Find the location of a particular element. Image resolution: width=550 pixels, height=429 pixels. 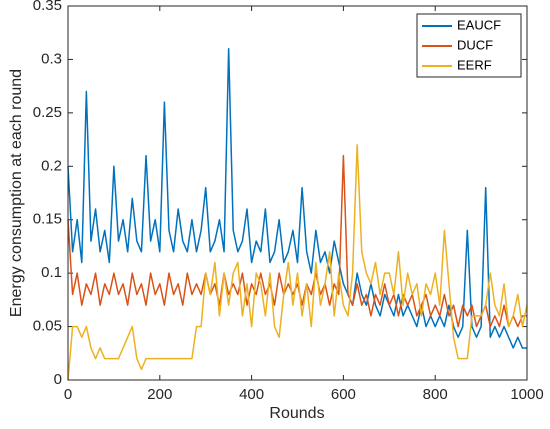

y-tick-label: 0 is located at coordinates (58, 379).